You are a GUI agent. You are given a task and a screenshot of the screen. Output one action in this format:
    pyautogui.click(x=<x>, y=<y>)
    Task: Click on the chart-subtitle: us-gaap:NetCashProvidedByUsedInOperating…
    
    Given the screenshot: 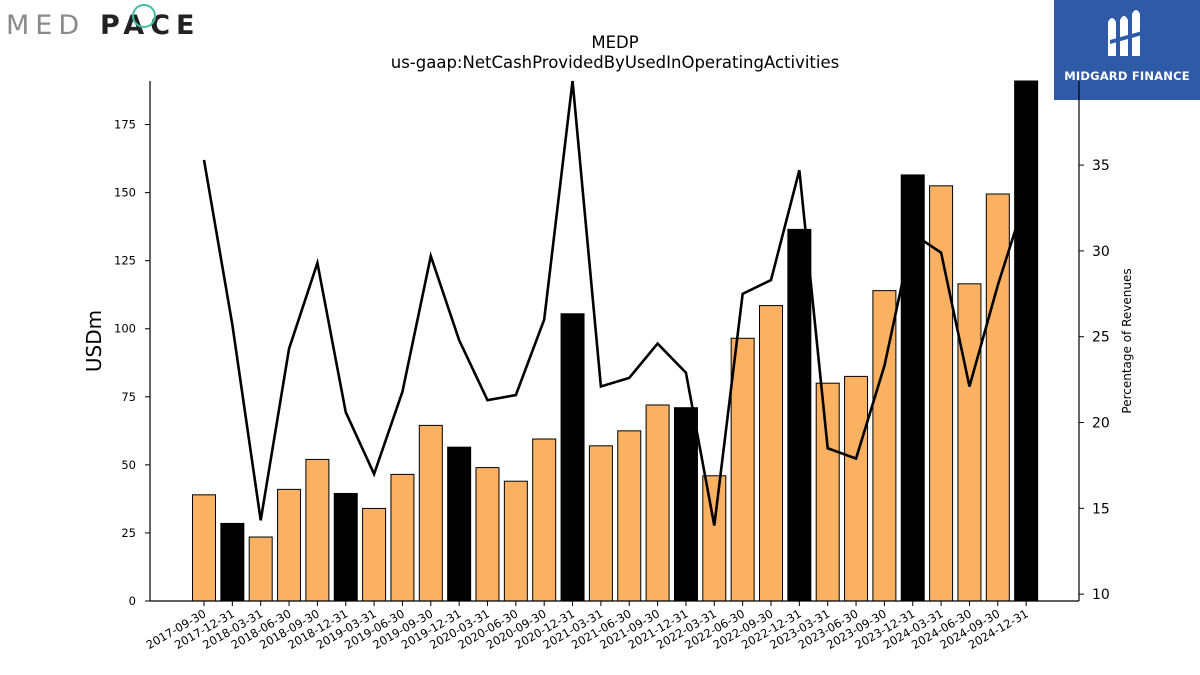 What is the action you would take?
    pyautogui.click(x=615, y=62)
    